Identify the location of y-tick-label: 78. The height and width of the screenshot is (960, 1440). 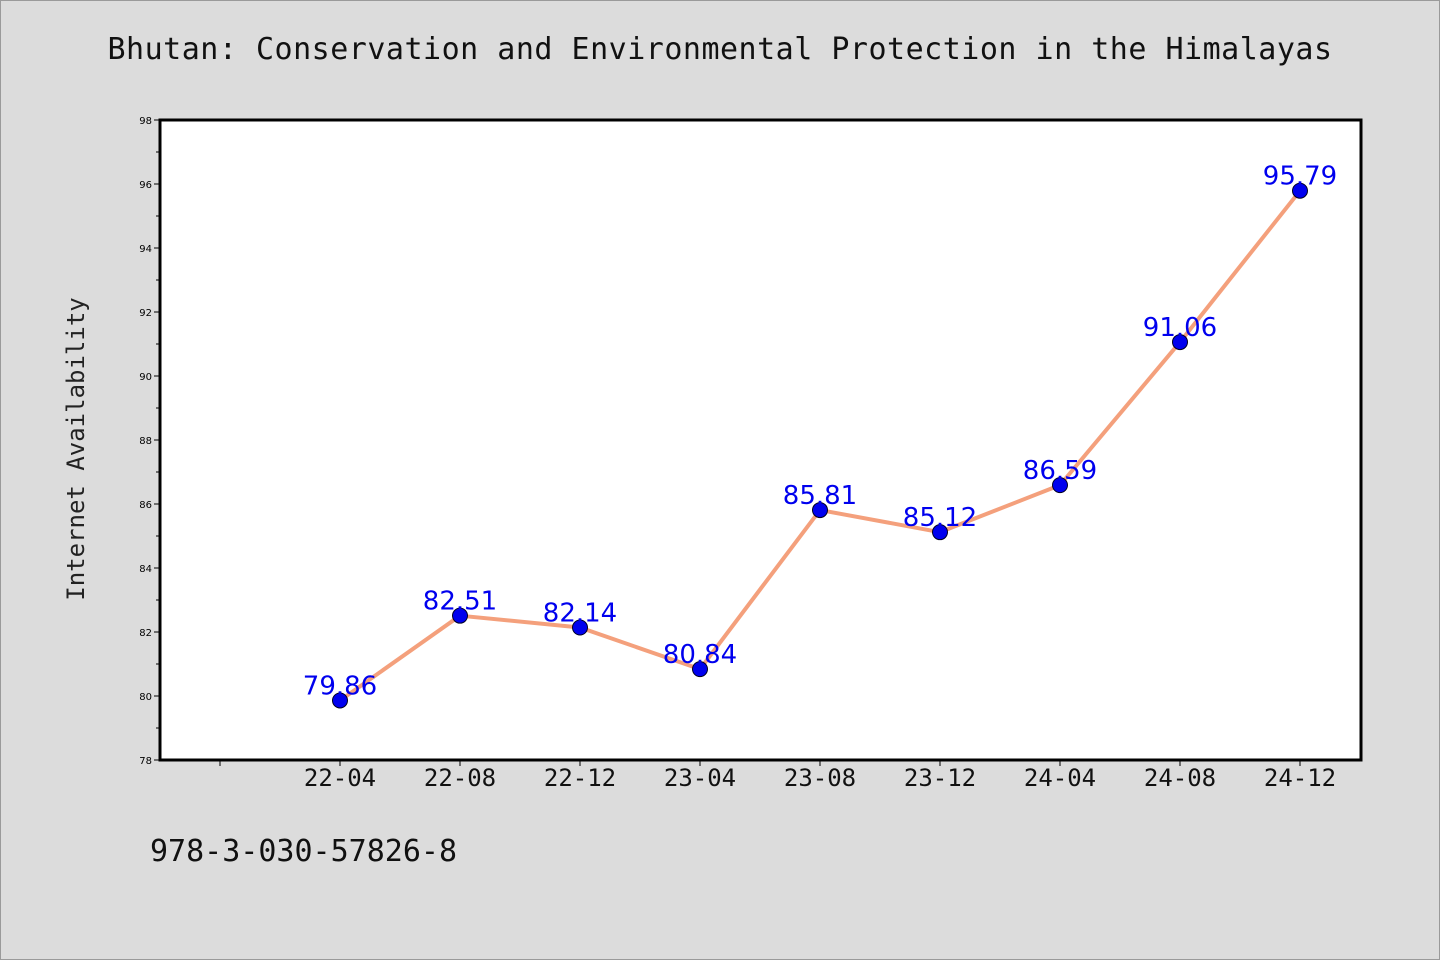
(145, 761).